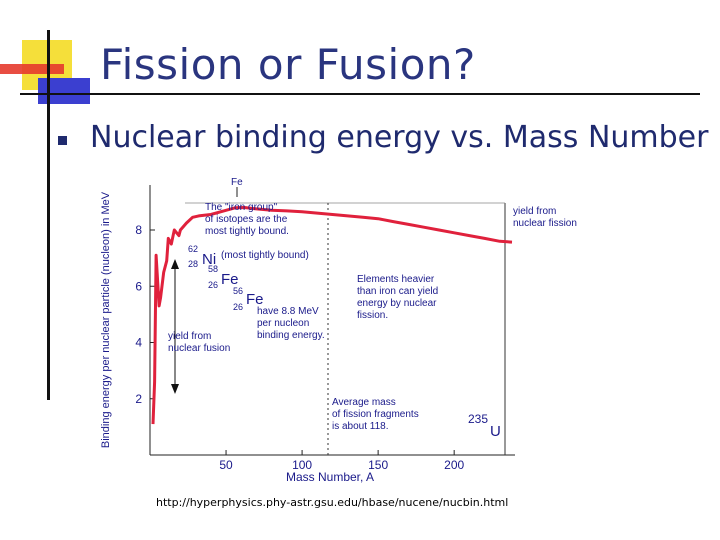  I want to click on heavier-line-2: than iron can yield, so click(397, 291).